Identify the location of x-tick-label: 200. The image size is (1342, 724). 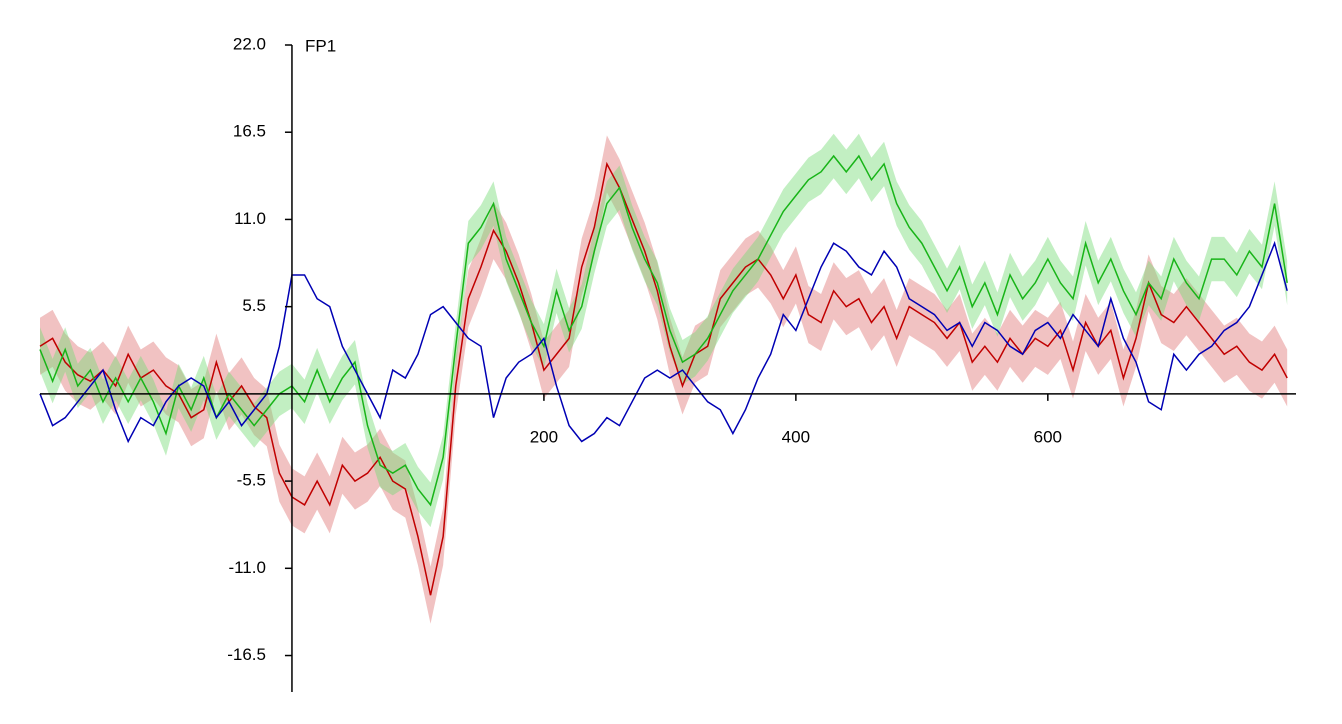
(544, 436).